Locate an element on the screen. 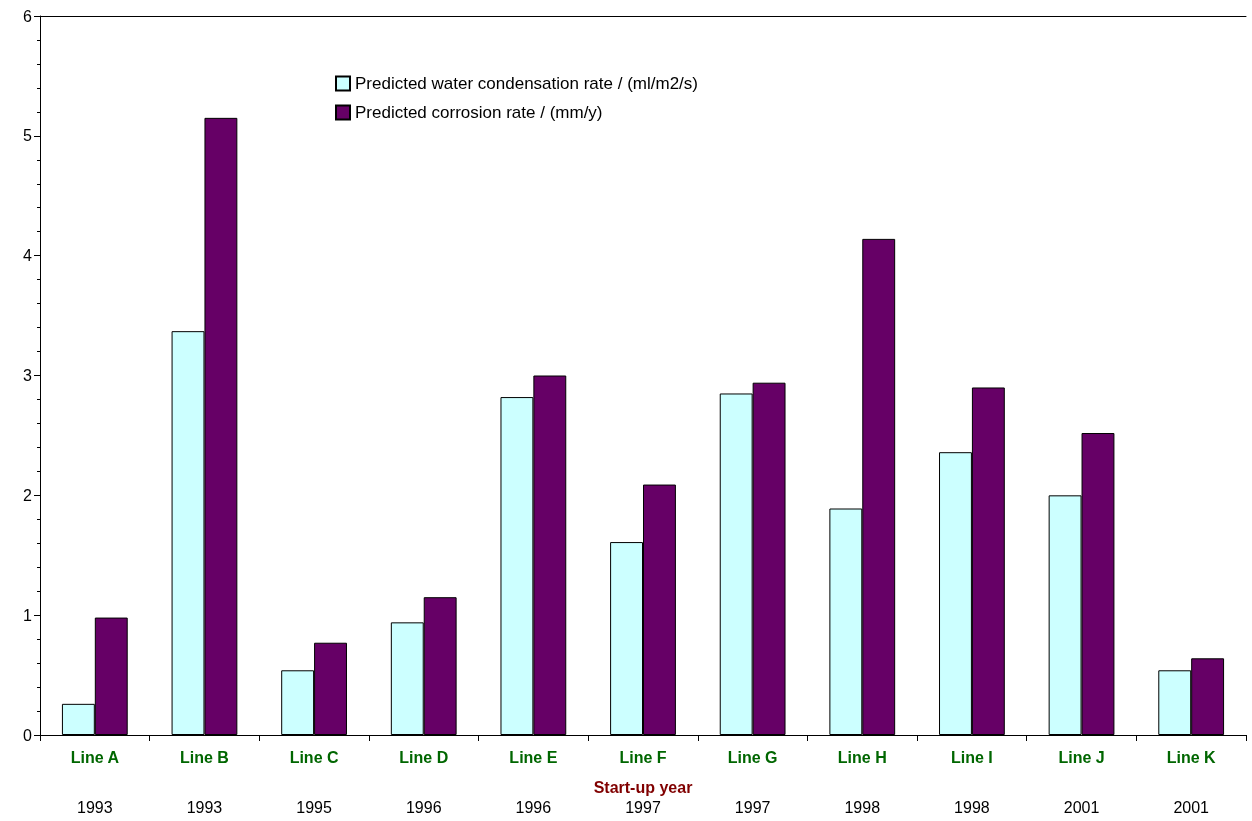 The width and height of the screenshot is (1252, 821). x-tick-label: Line D is located at coordinates (424, 757).